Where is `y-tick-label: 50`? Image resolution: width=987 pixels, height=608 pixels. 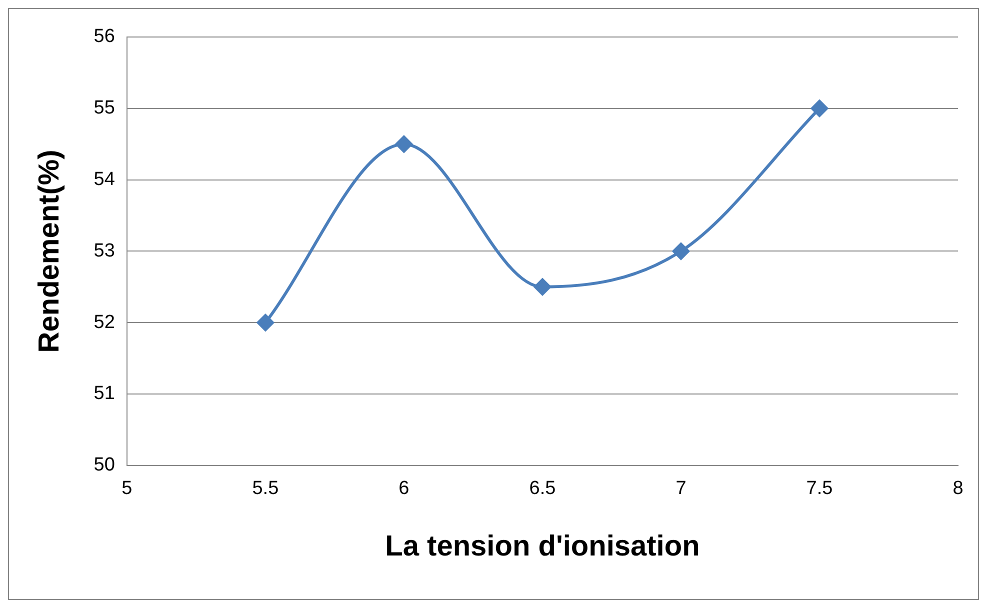 y-tick-label: 50 is located at coordinates (104, 465).